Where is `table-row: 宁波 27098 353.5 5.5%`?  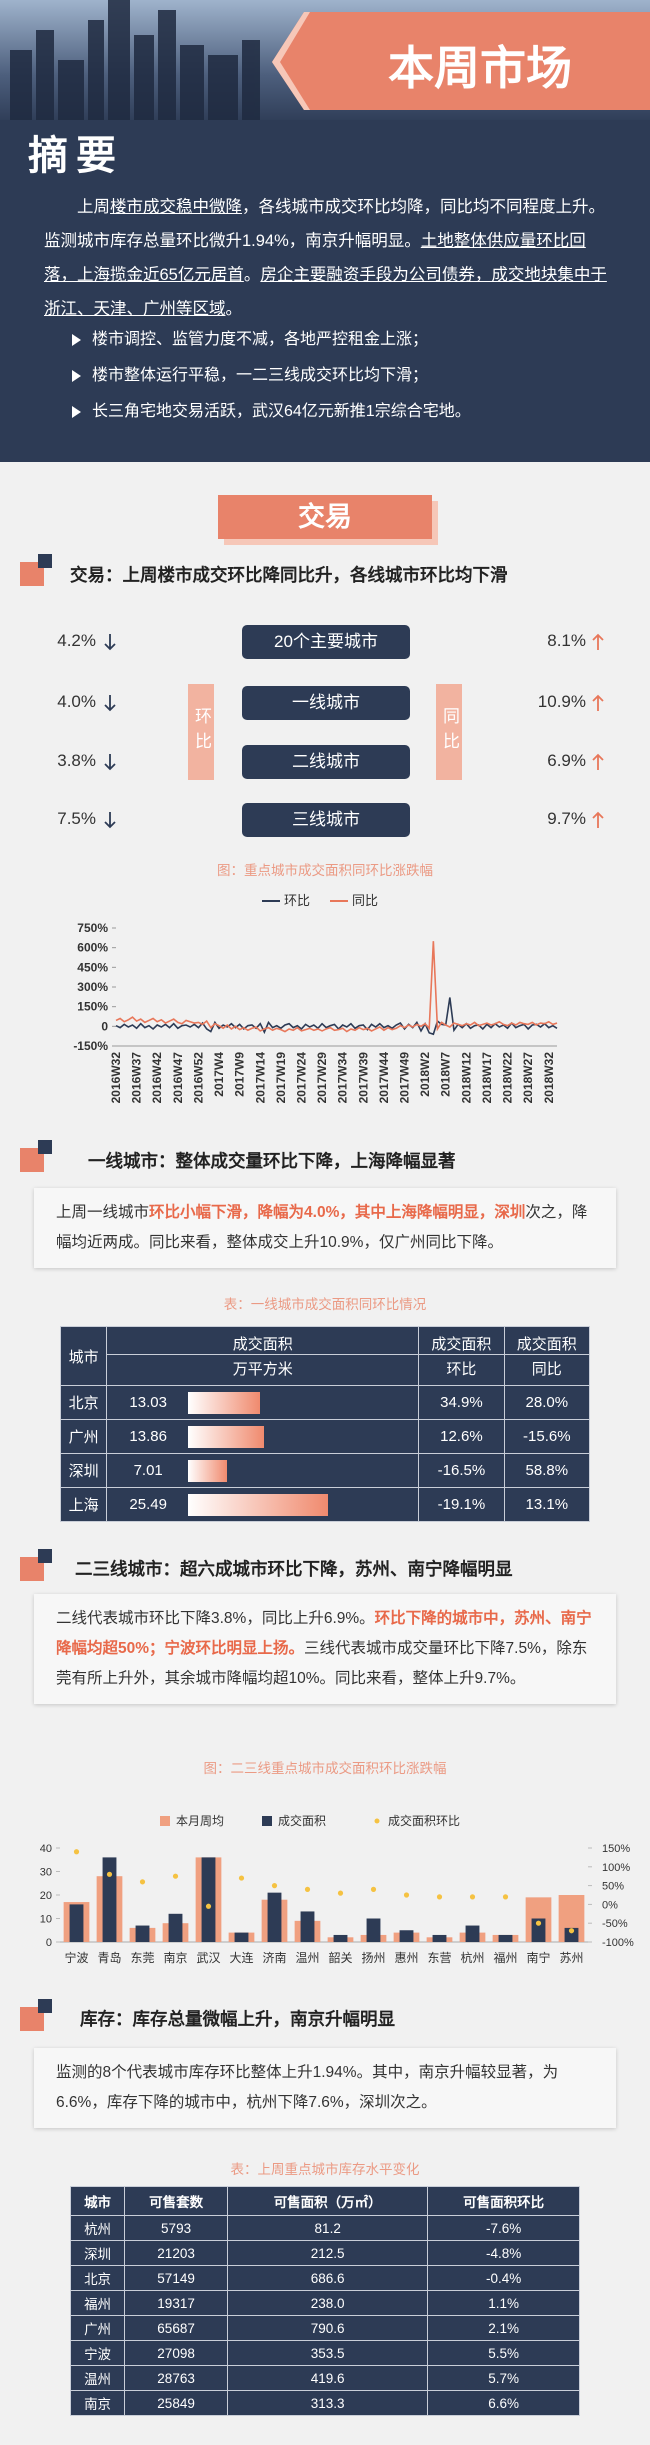 table-row: 宁波 27098 353.5 5.5% is located at coordinates (324, 2353).